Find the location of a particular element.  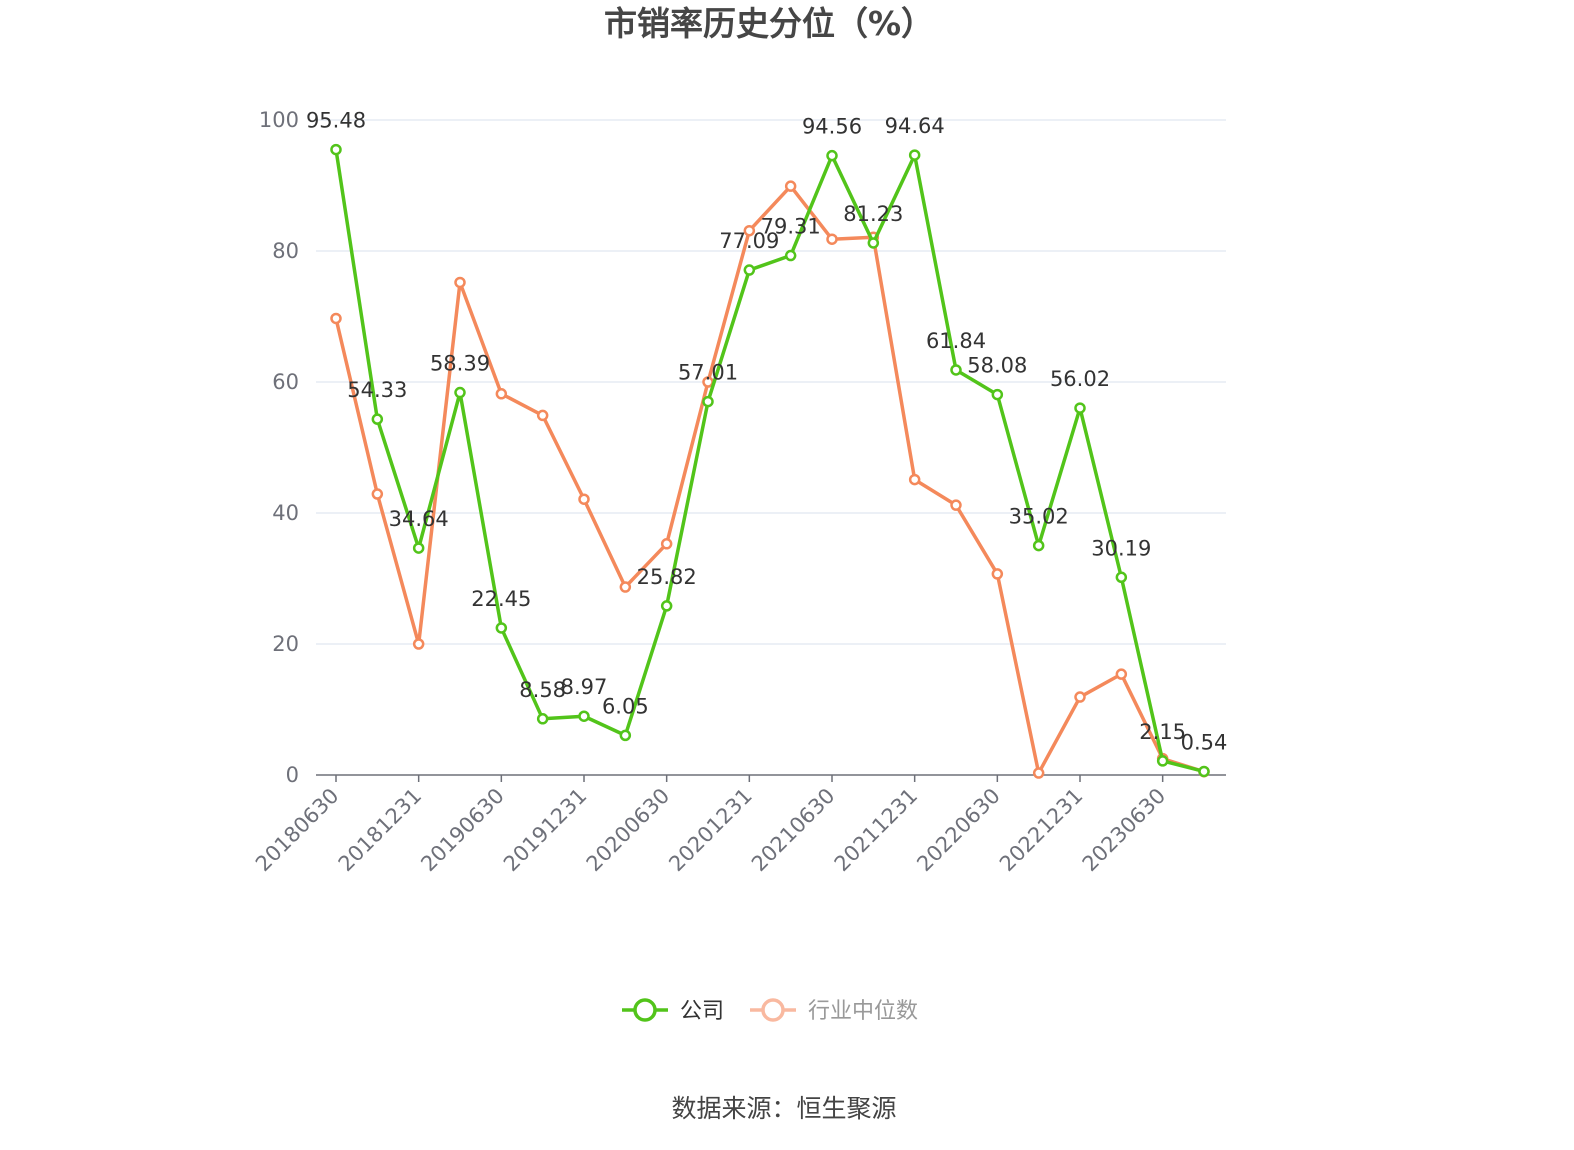

data-label: 56.02 is located at coordinates (1080, 379).